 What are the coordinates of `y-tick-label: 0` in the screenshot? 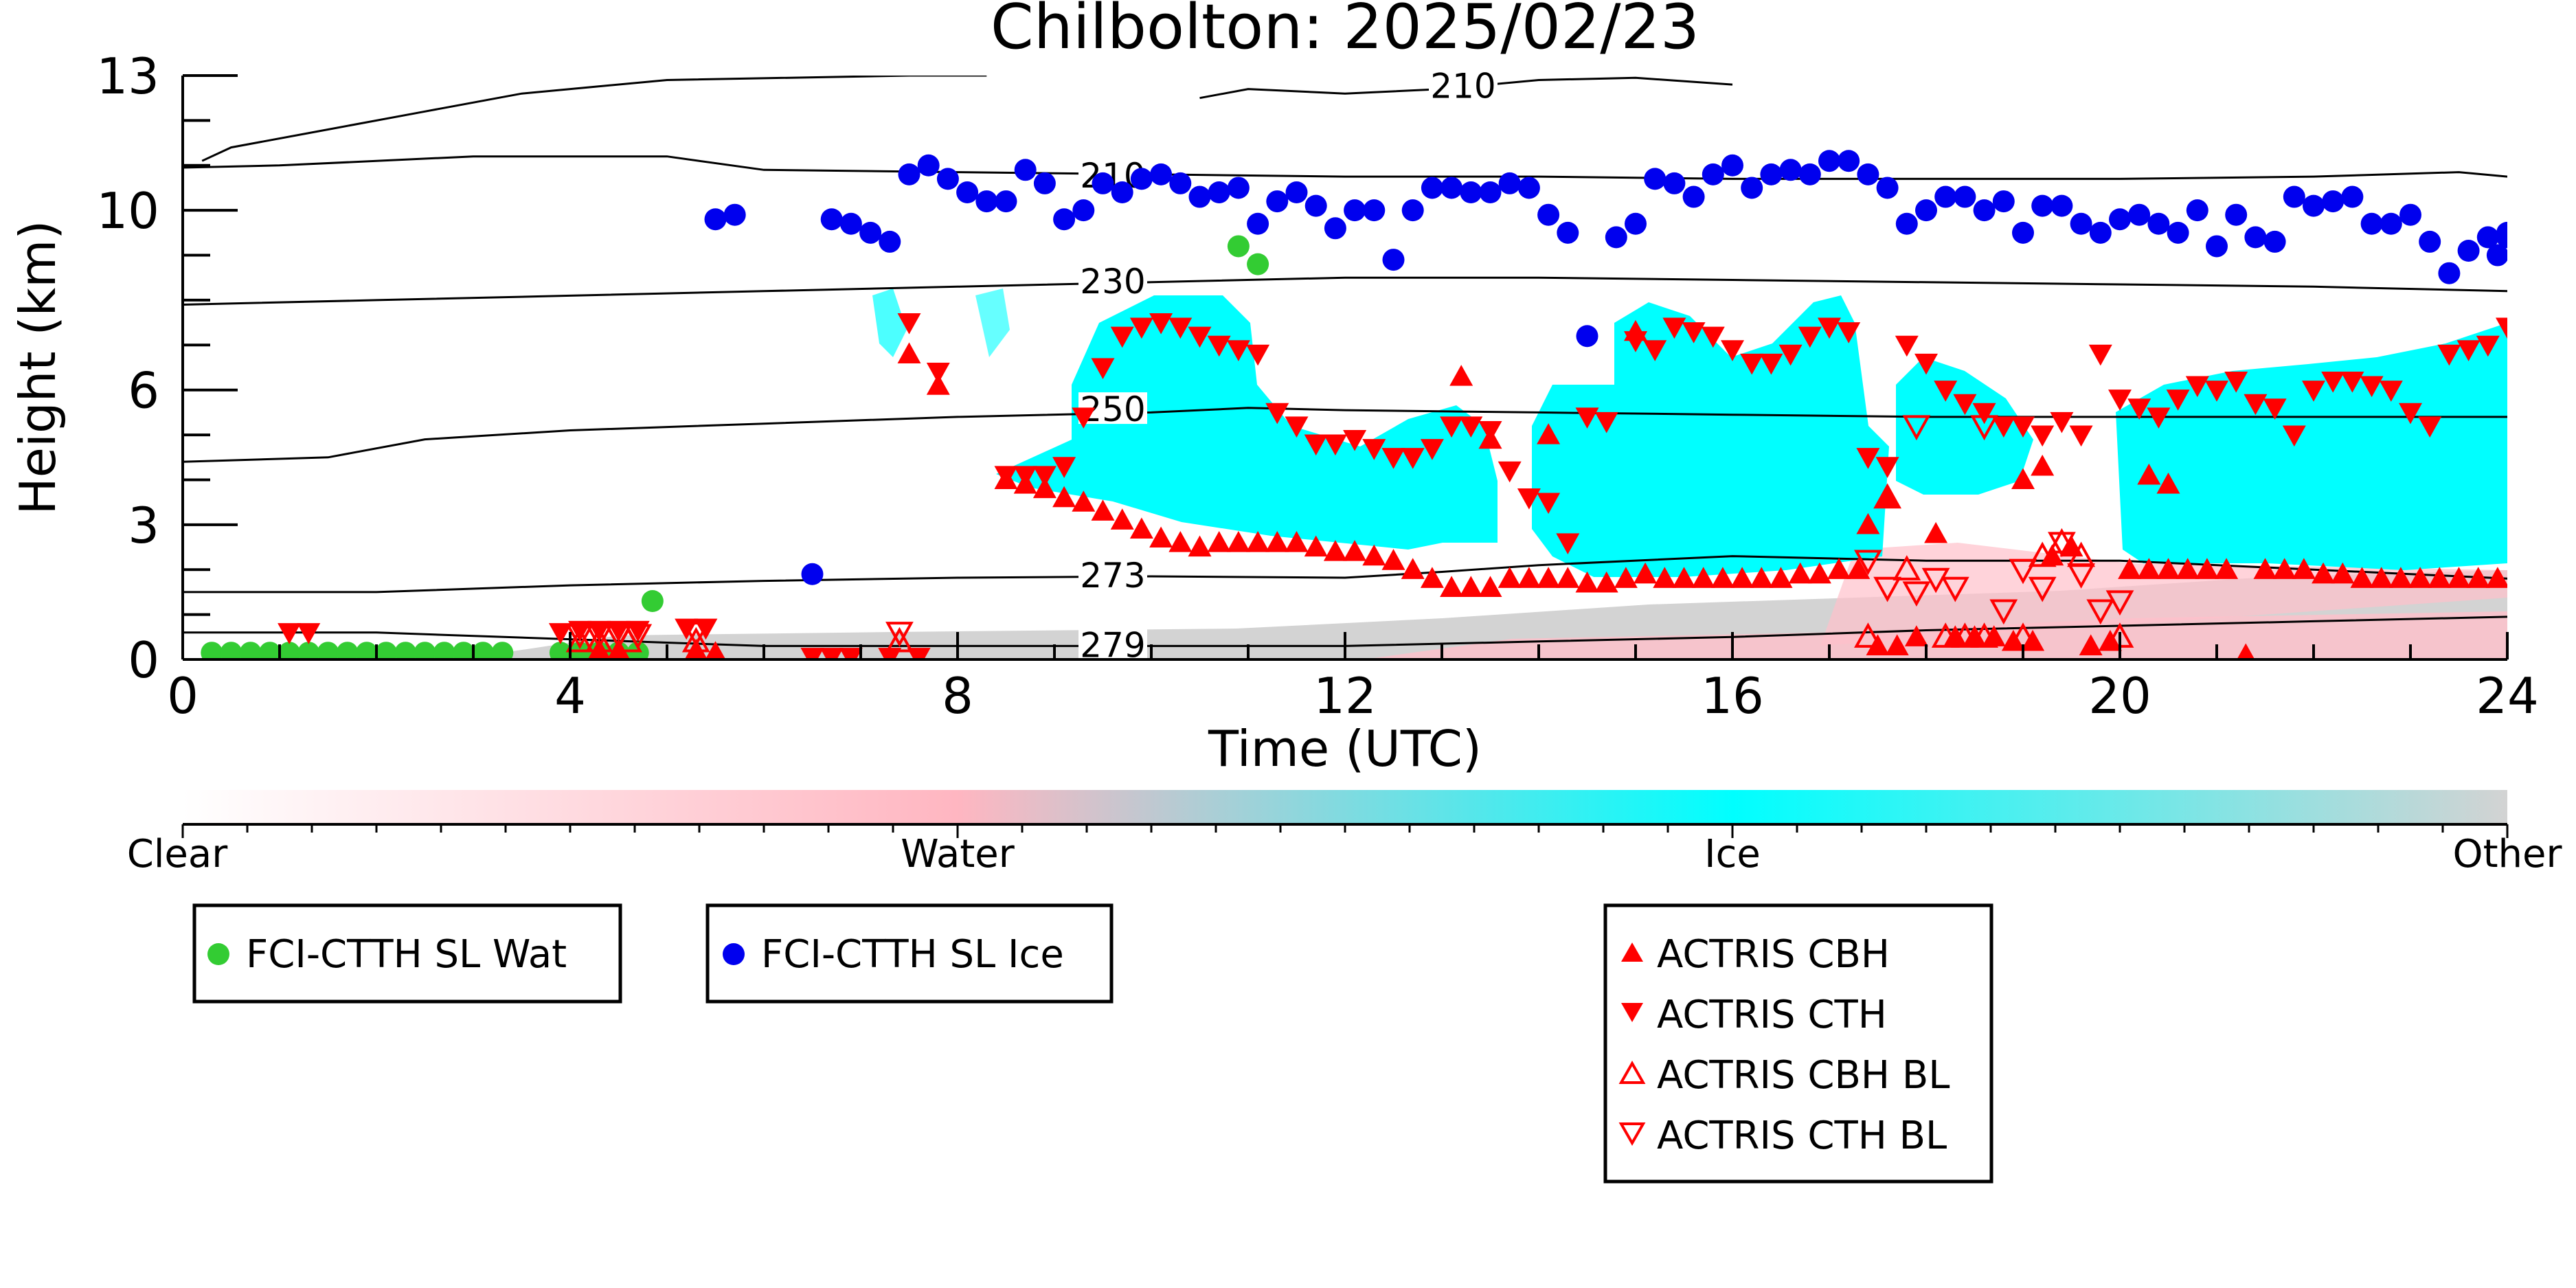 It's located at (143, 660).